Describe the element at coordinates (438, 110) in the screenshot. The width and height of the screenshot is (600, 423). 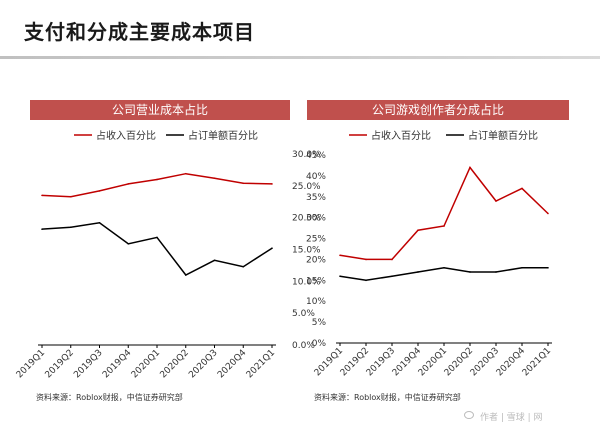
I see `right-chart-title: 公司游戏创作者分成占比` at that location.